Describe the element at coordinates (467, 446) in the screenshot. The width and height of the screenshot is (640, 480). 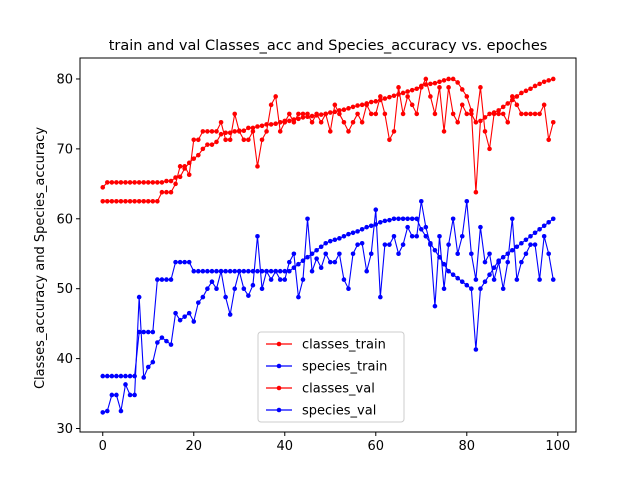
I see `x-tick-label: 80` at that location.